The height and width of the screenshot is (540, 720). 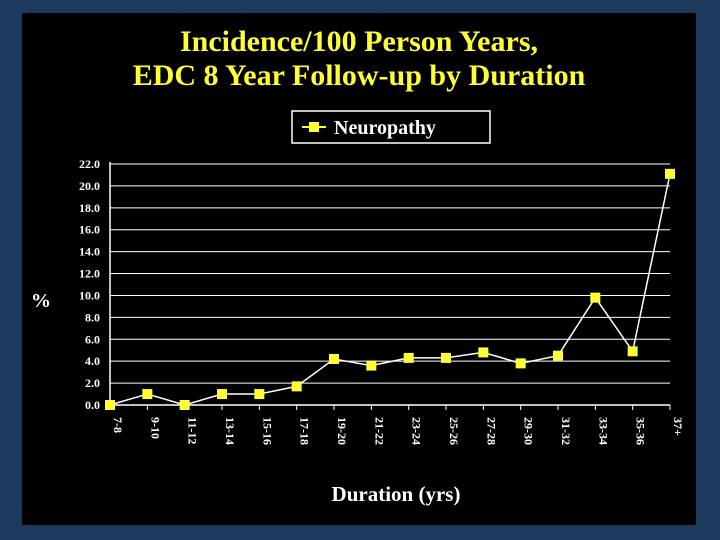 I want to click on legend: Neuropathy, so click(x=391, y=127).